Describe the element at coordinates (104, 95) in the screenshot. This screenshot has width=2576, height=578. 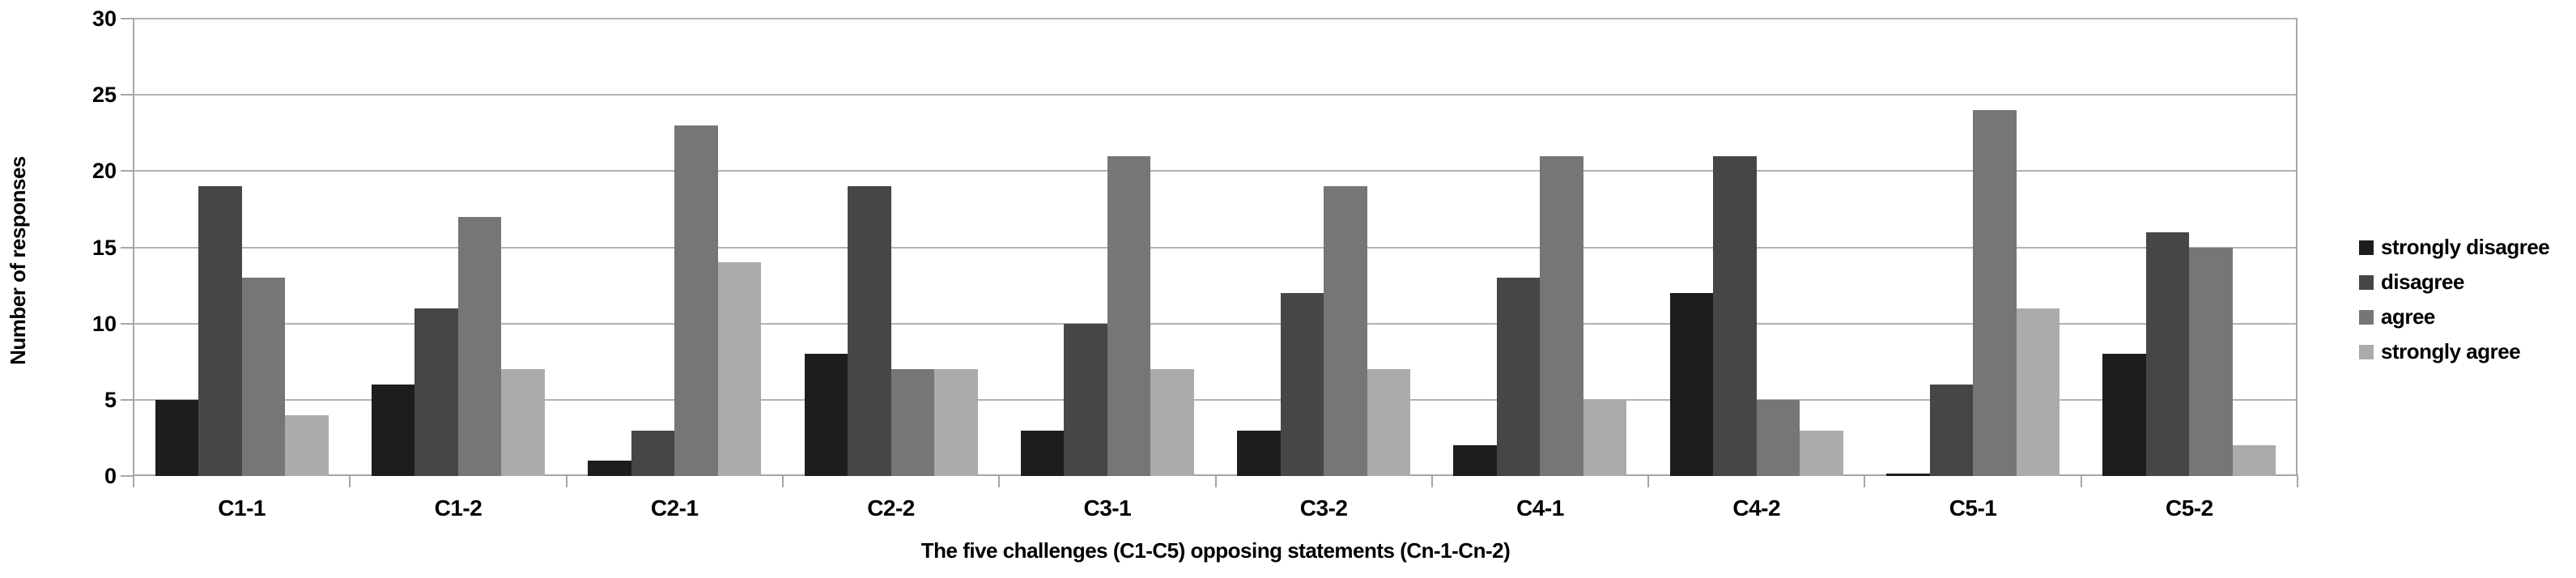
I see `y-tick-label: 25` at that location.